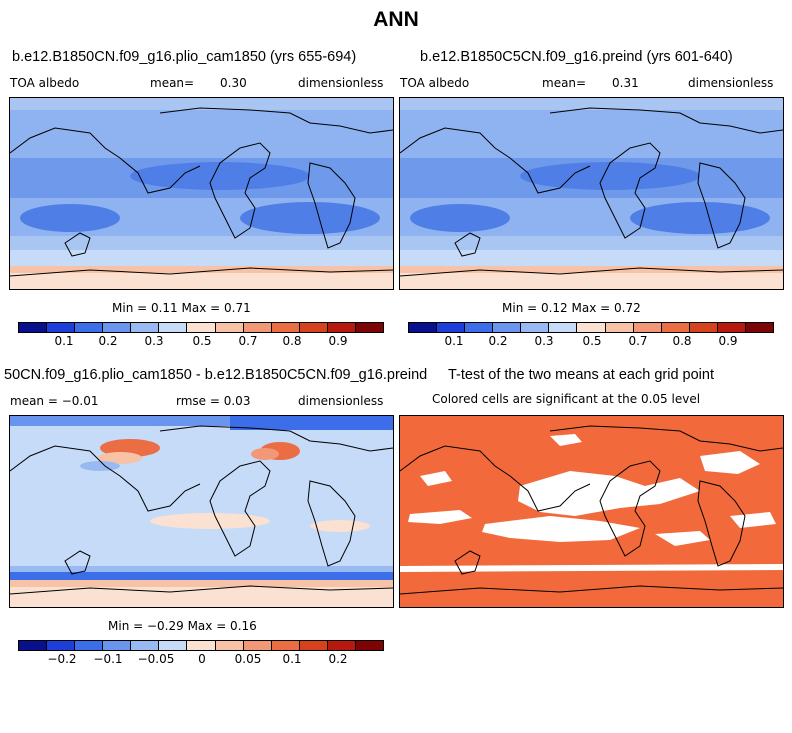 The width and height of the screenshot is (792, 733). What do you see at coordinates (248, 659) in the screenshot?
I see `colorbar-tick-label: 0.05` at bounding box center [248, 659].